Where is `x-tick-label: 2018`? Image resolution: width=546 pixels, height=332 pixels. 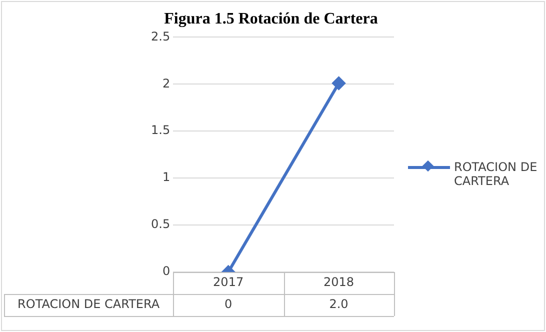
x-tick-label: 2018 is located at coordinates (339, 282).